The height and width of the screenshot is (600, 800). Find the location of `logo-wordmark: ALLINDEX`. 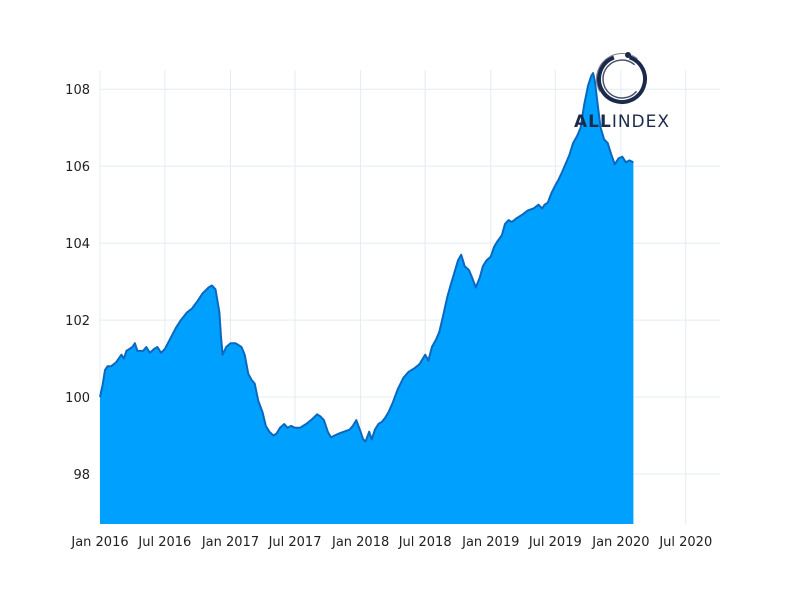

logo-wordmark: ALLINDEX is located at coordinates (622, 122).